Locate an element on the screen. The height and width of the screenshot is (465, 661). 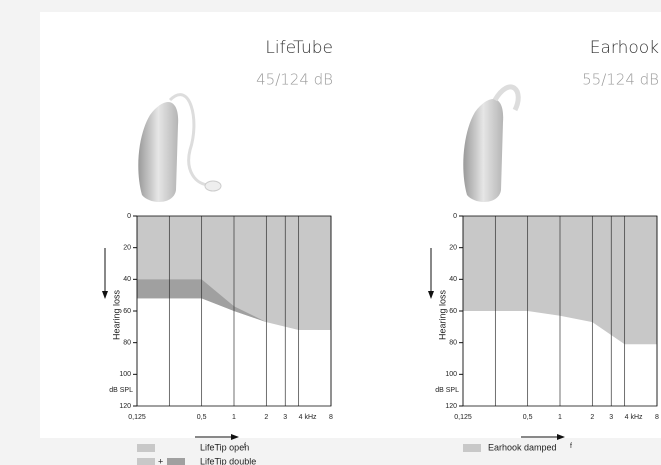
legend-plus: + is located at coordinates (160, 460).